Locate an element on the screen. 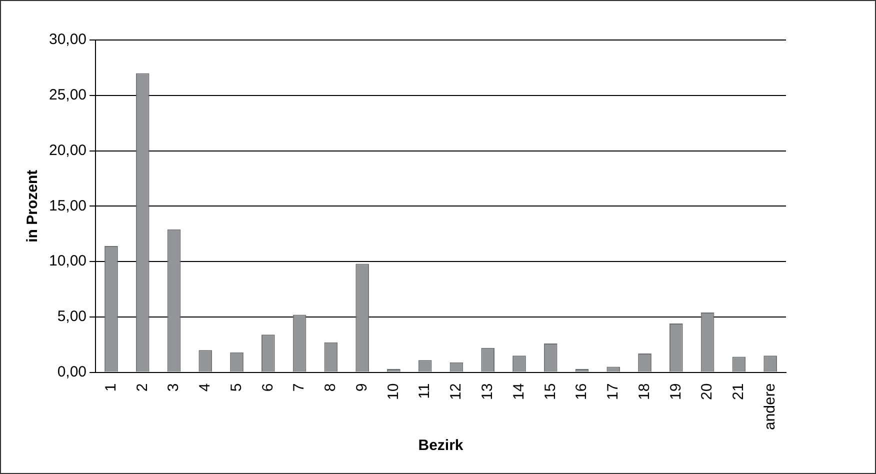 Image resolution: width=876 pixels, height=474 pixels. x-tick-label: 7 is located at coordinates (299, 387).